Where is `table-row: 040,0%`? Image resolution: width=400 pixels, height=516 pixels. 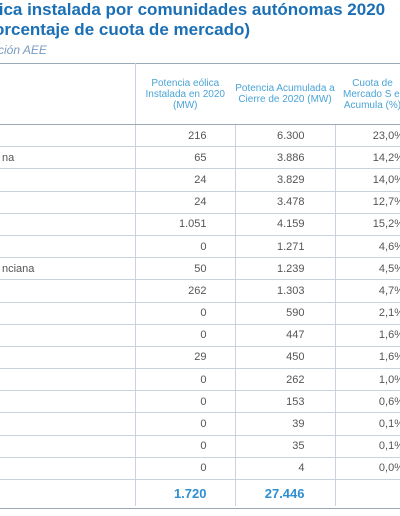
table-row: 040,0% is located at coordinates (200, 469).